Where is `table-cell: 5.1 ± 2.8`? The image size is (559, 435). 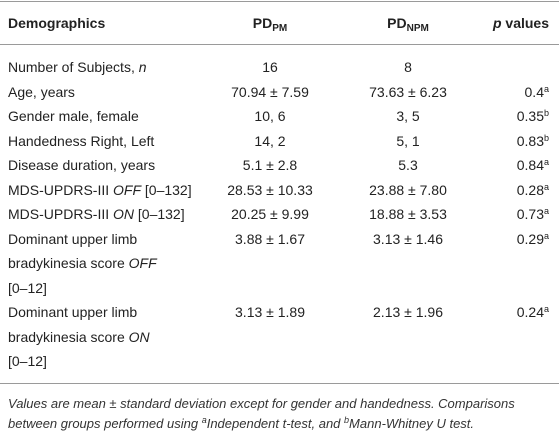
table-cell: 5.1 ± 2.8 is located at coordinates (270, 165).